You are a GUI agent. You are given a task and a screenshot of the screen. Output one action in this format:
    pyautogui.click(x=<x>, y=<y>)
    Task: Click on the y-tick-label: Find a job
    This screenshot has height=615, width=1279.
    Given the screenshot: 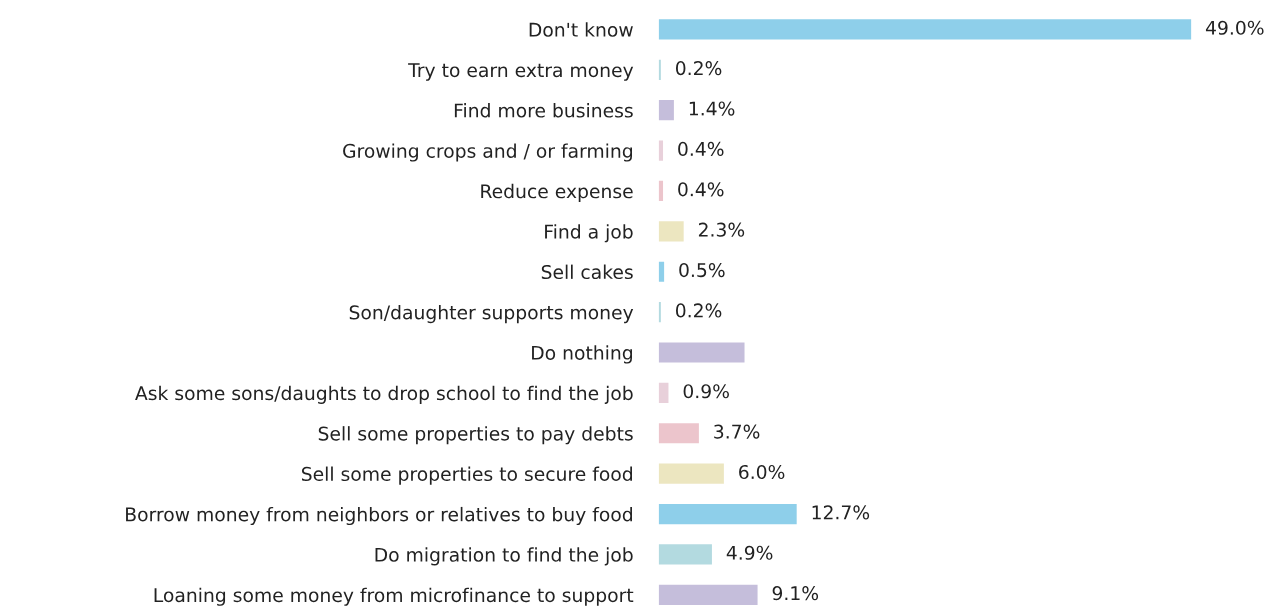 What is the action you would take?
    pyautogui.click(x=589, y=233)
    